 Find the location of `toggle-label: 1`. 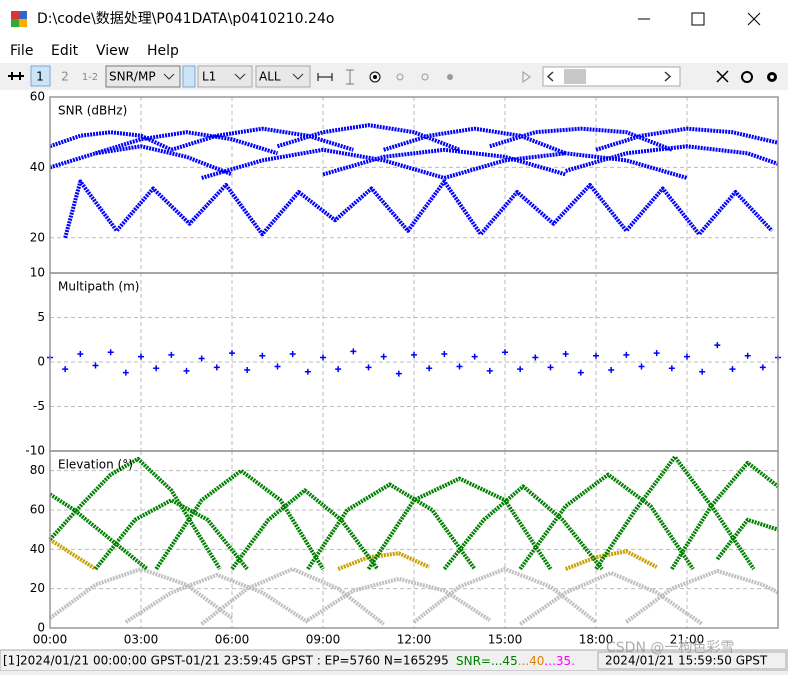

toggle-label: 1 is located at coordinates (40, 77).